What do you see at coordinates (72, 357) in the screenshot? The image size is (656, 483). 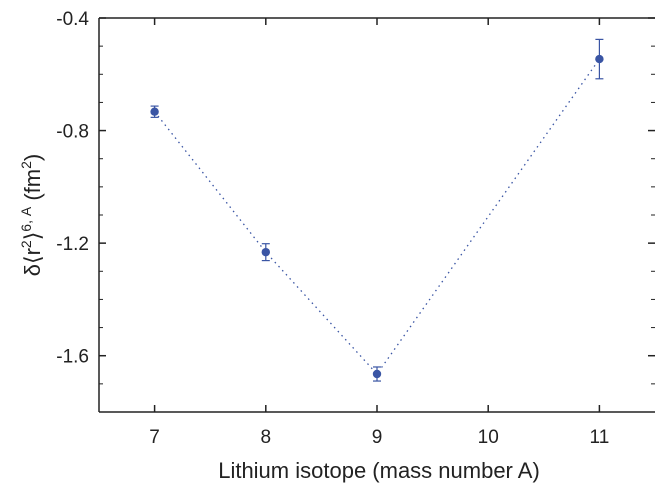 I see `y-tick-label: -1.6` at bounding box center [72, 357].